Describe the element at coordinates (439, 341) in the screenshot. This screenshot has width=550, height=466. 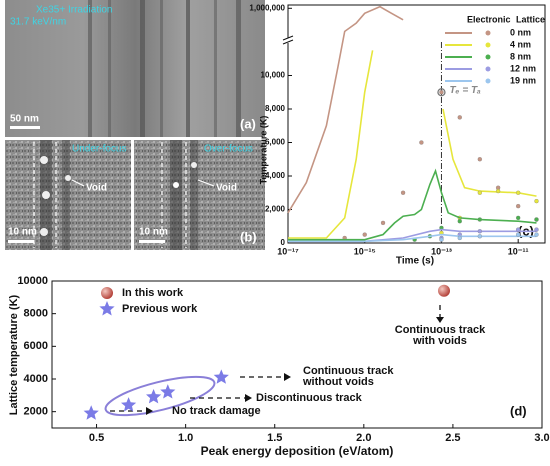
I see `annotation: with voids` at that location.